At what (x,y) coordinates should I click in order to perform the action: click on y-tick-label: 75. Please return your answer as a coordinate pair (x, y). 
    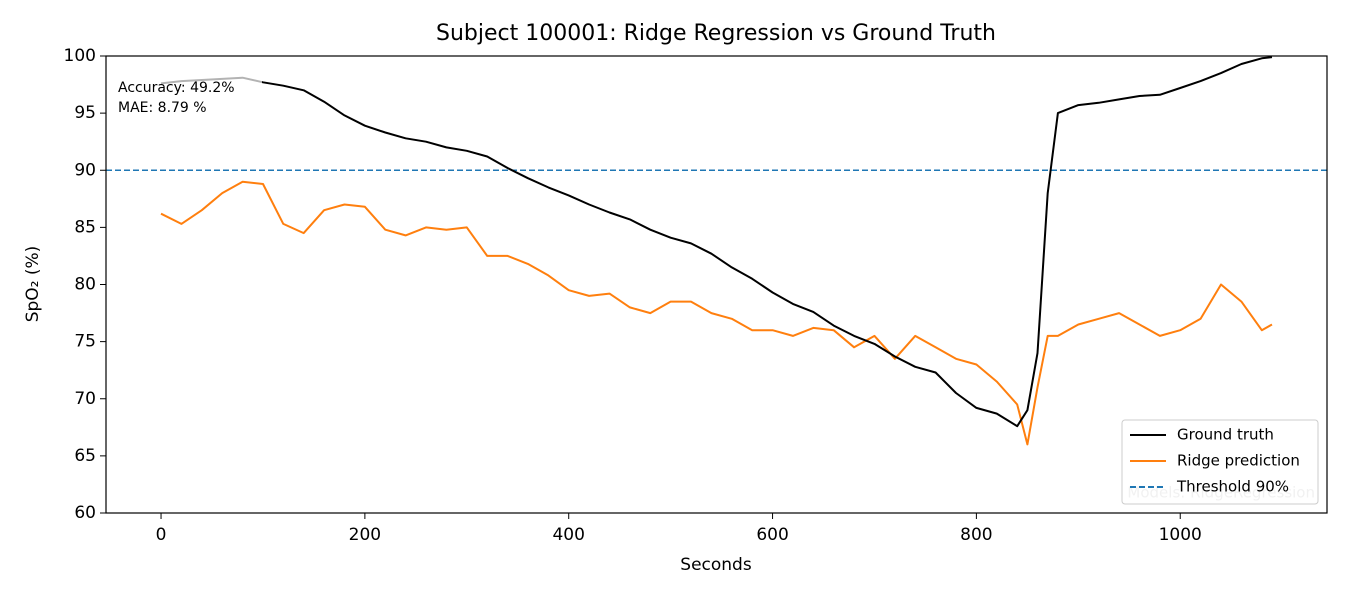
    Looking at the image, I should click on (85, 342).